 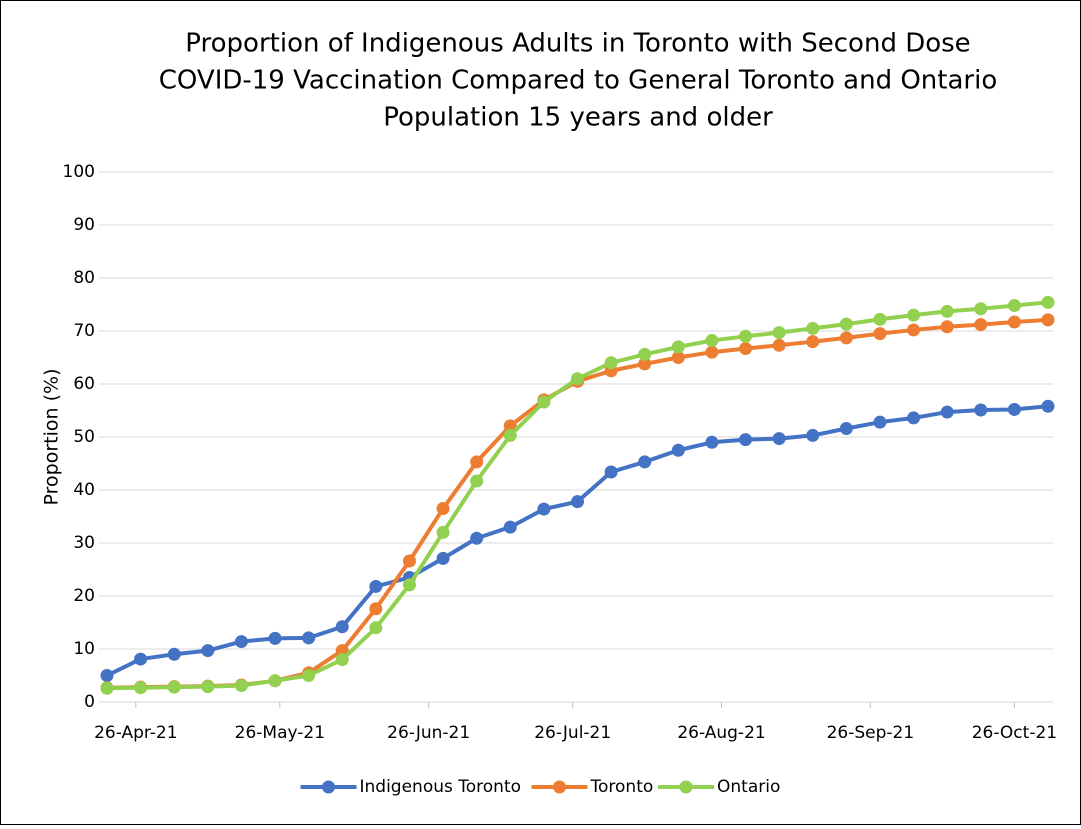 I want to click on legend-label: Ontario, so click(x=748, y=787).